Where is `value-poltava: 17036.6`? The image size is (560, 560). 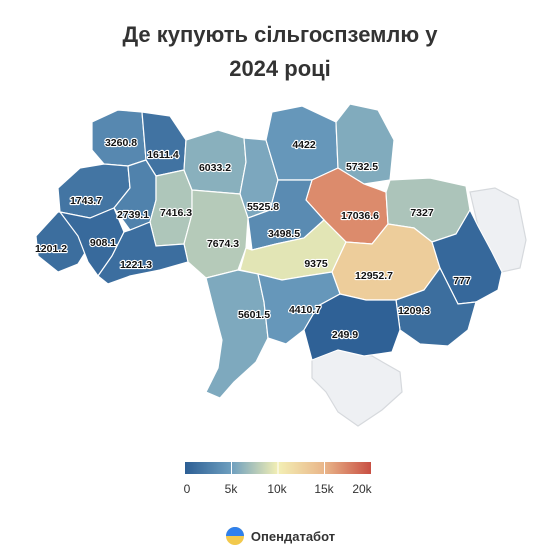
value-poltava: 17036.6 is located at coordinates (360, 216).